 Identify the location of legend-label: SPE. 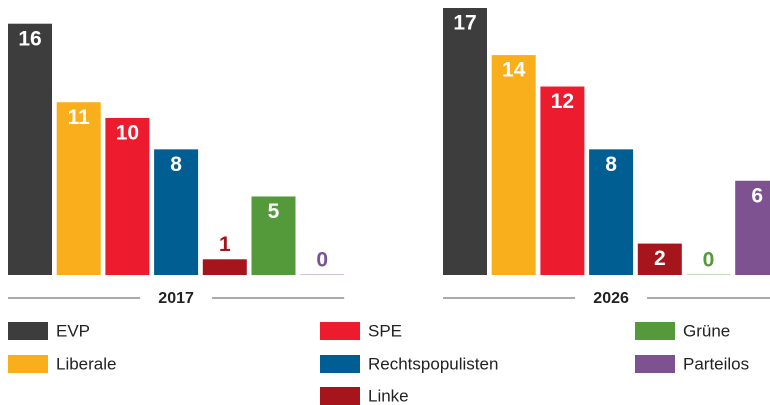
(385, 330).